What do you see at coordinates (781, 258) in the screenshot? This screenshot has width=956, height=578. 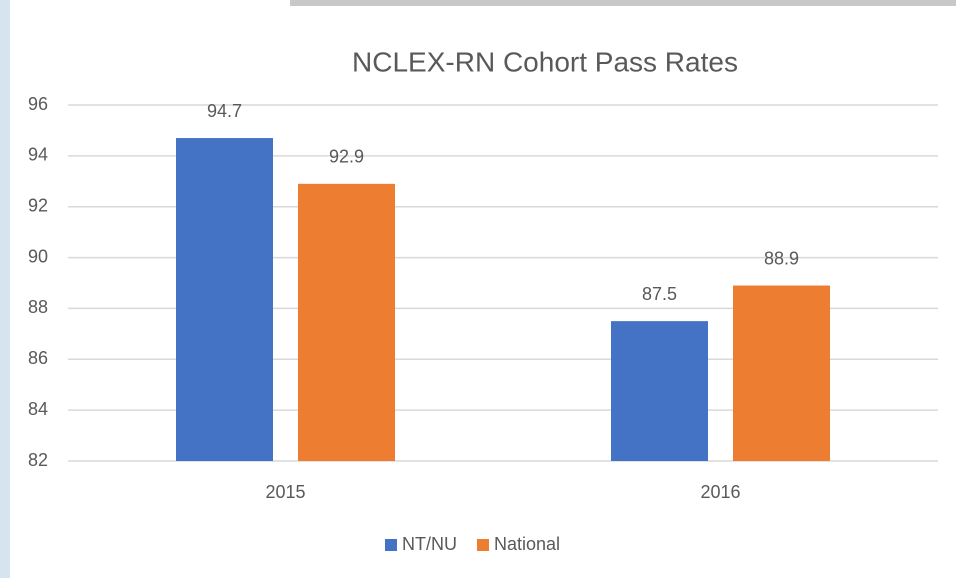 I see `data-label: 88.9` at bounding box center [781, 258].